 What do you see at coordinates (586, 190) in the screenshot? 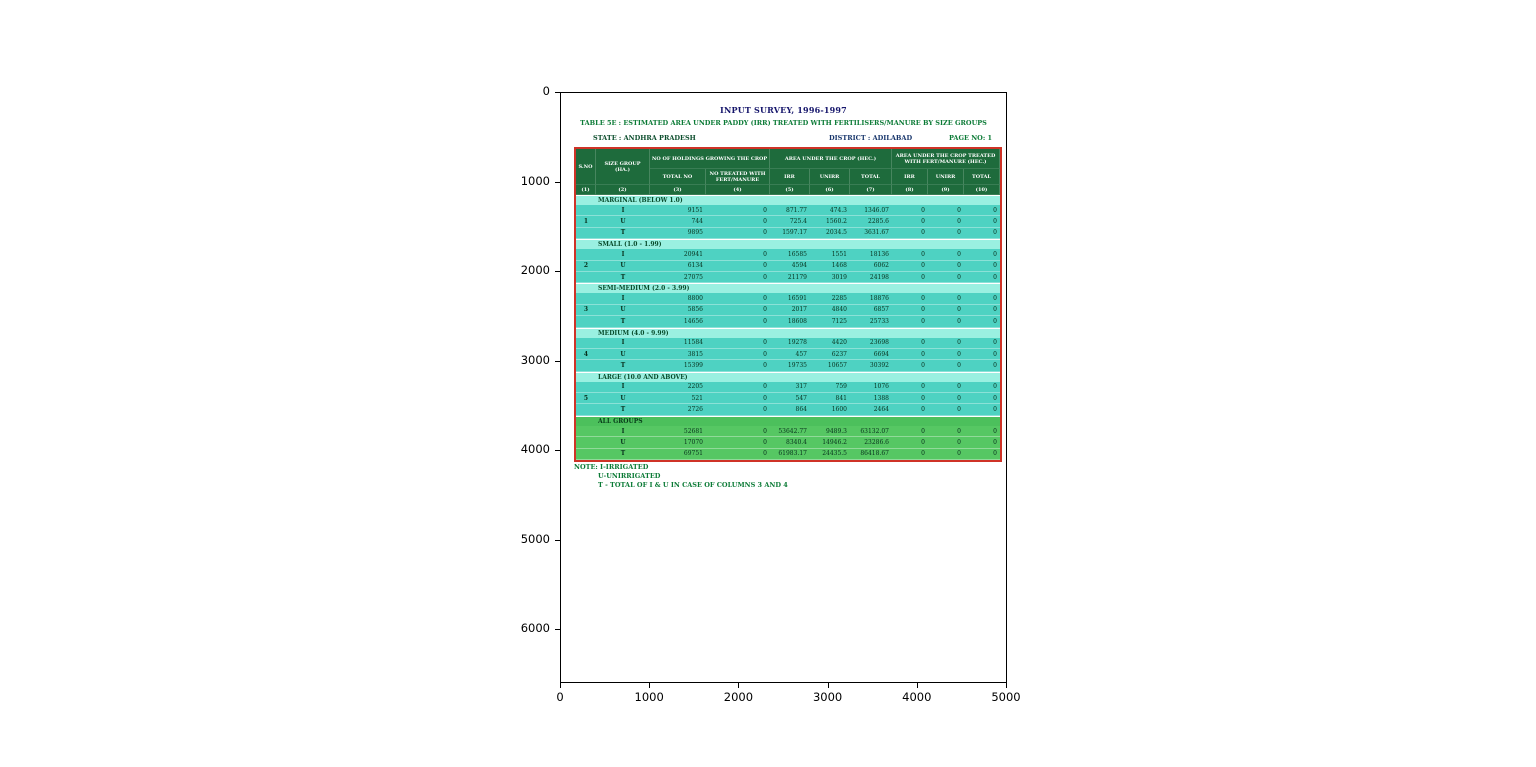
I see `header-column-number: (1)` at bounding box center [586, 190].